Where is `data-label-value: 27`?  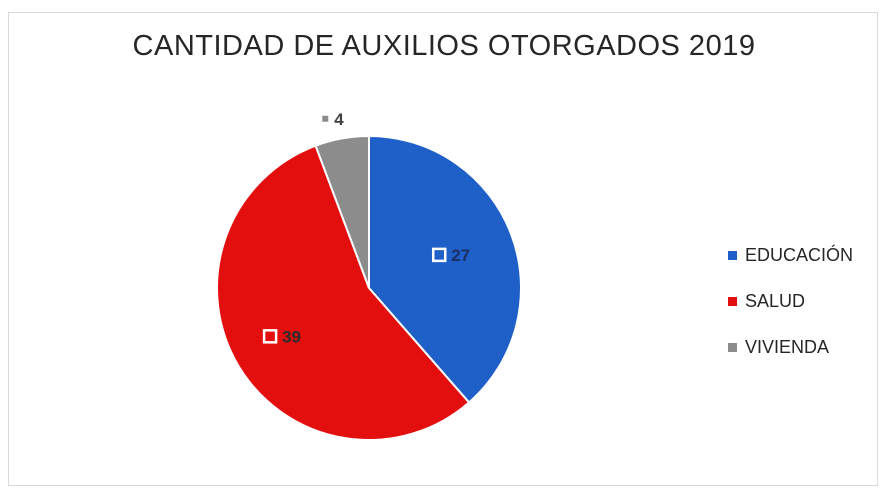 data-label-value: 27 is located at coordinates (460, 255).